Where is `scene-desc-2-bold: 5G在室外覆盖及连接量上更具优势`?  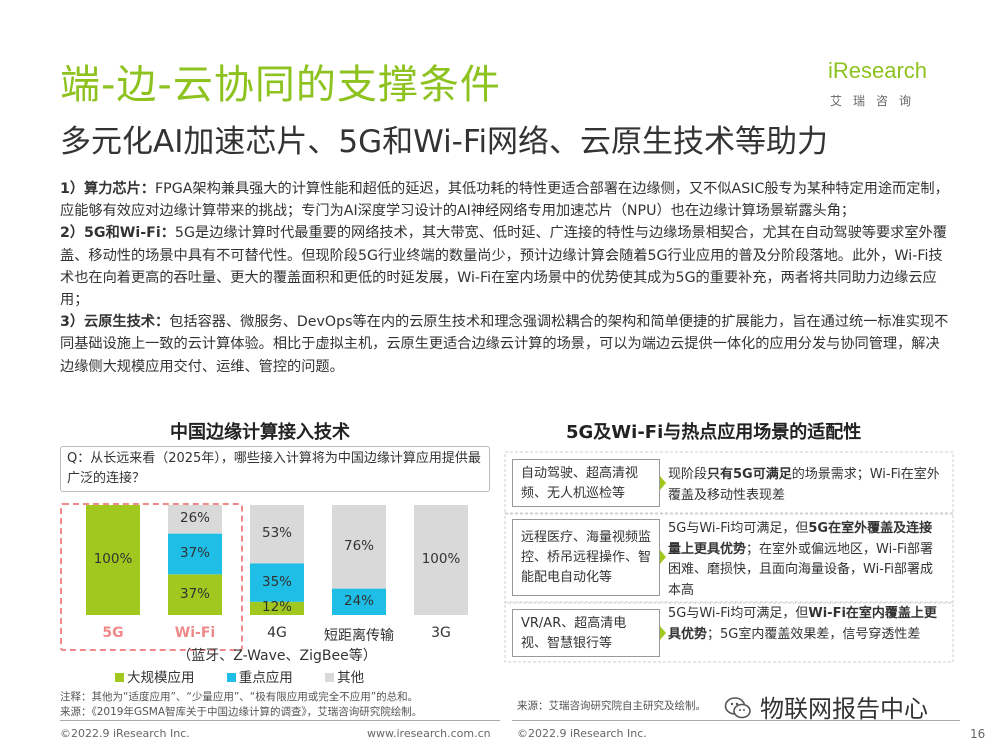
scene-desc-2-bold: 5G在室外覆盖及连接量上更具优势 is located at coordinates (800, 539).